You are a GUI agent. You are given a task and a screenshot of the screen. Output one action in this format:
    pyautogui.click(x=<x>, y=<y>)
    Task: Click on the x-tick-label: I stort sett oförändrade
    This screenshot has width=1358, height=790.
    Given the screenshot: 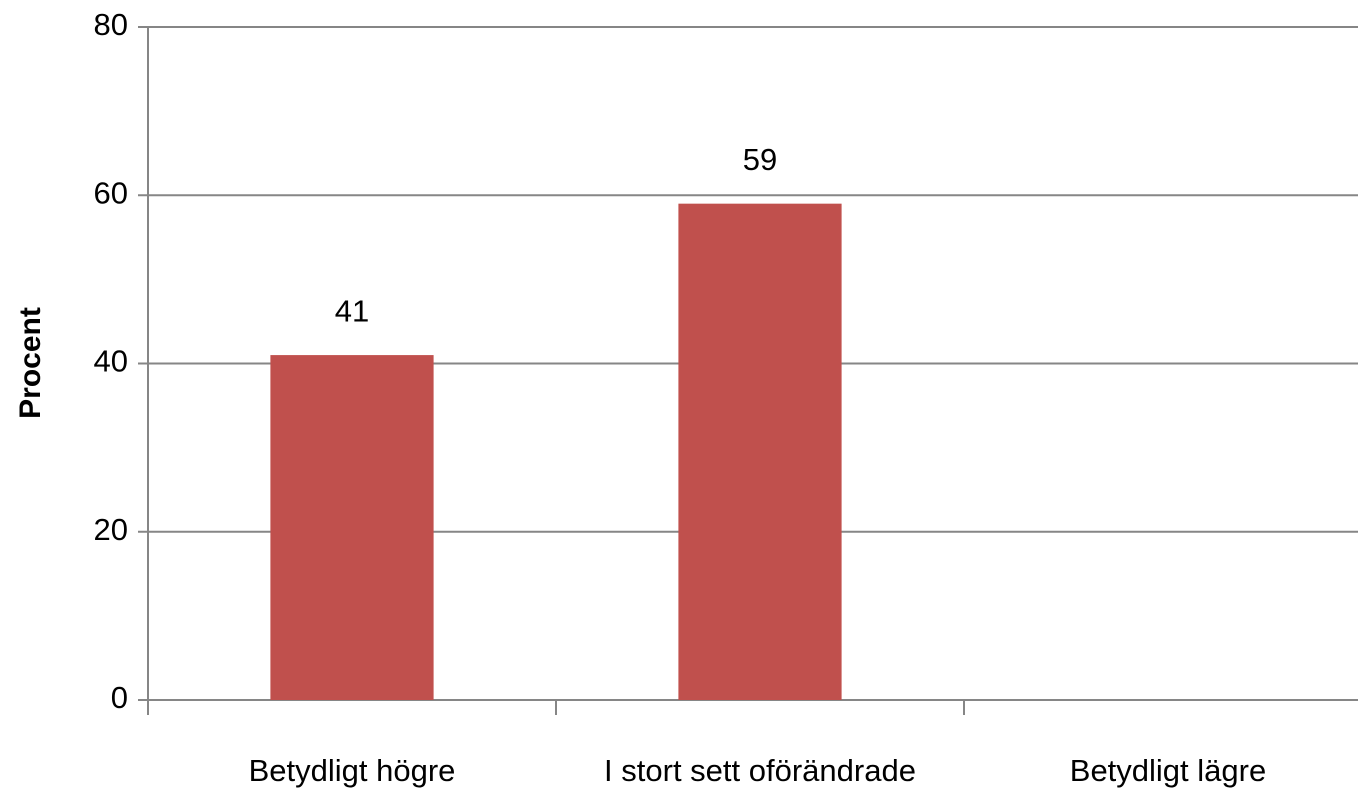 What is the action you would take?
    pyautogui.click(x=760, y=770)
    